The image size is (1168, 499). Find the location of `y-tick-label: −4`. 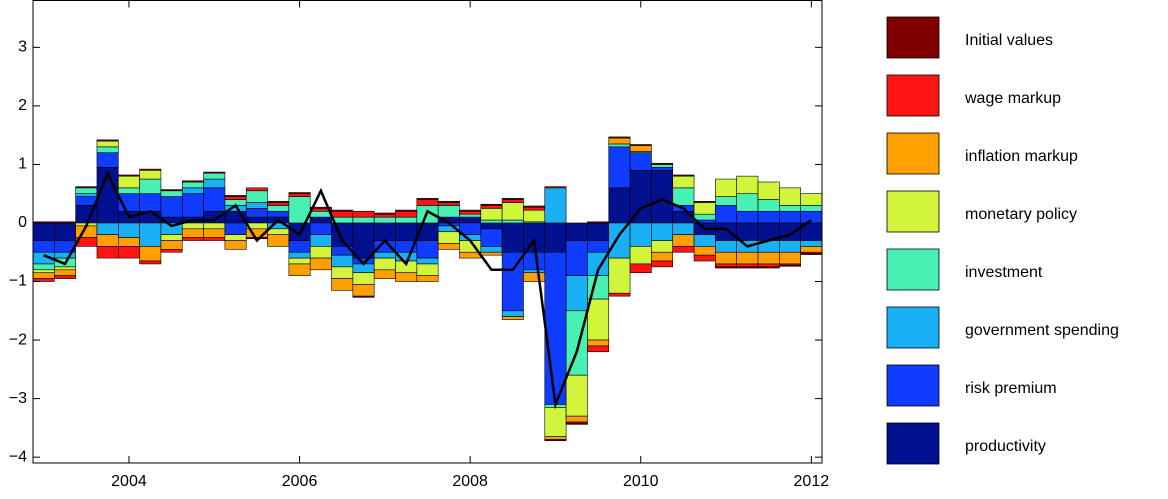

y-tick-label: −4 is located at coordinates (18, 456).